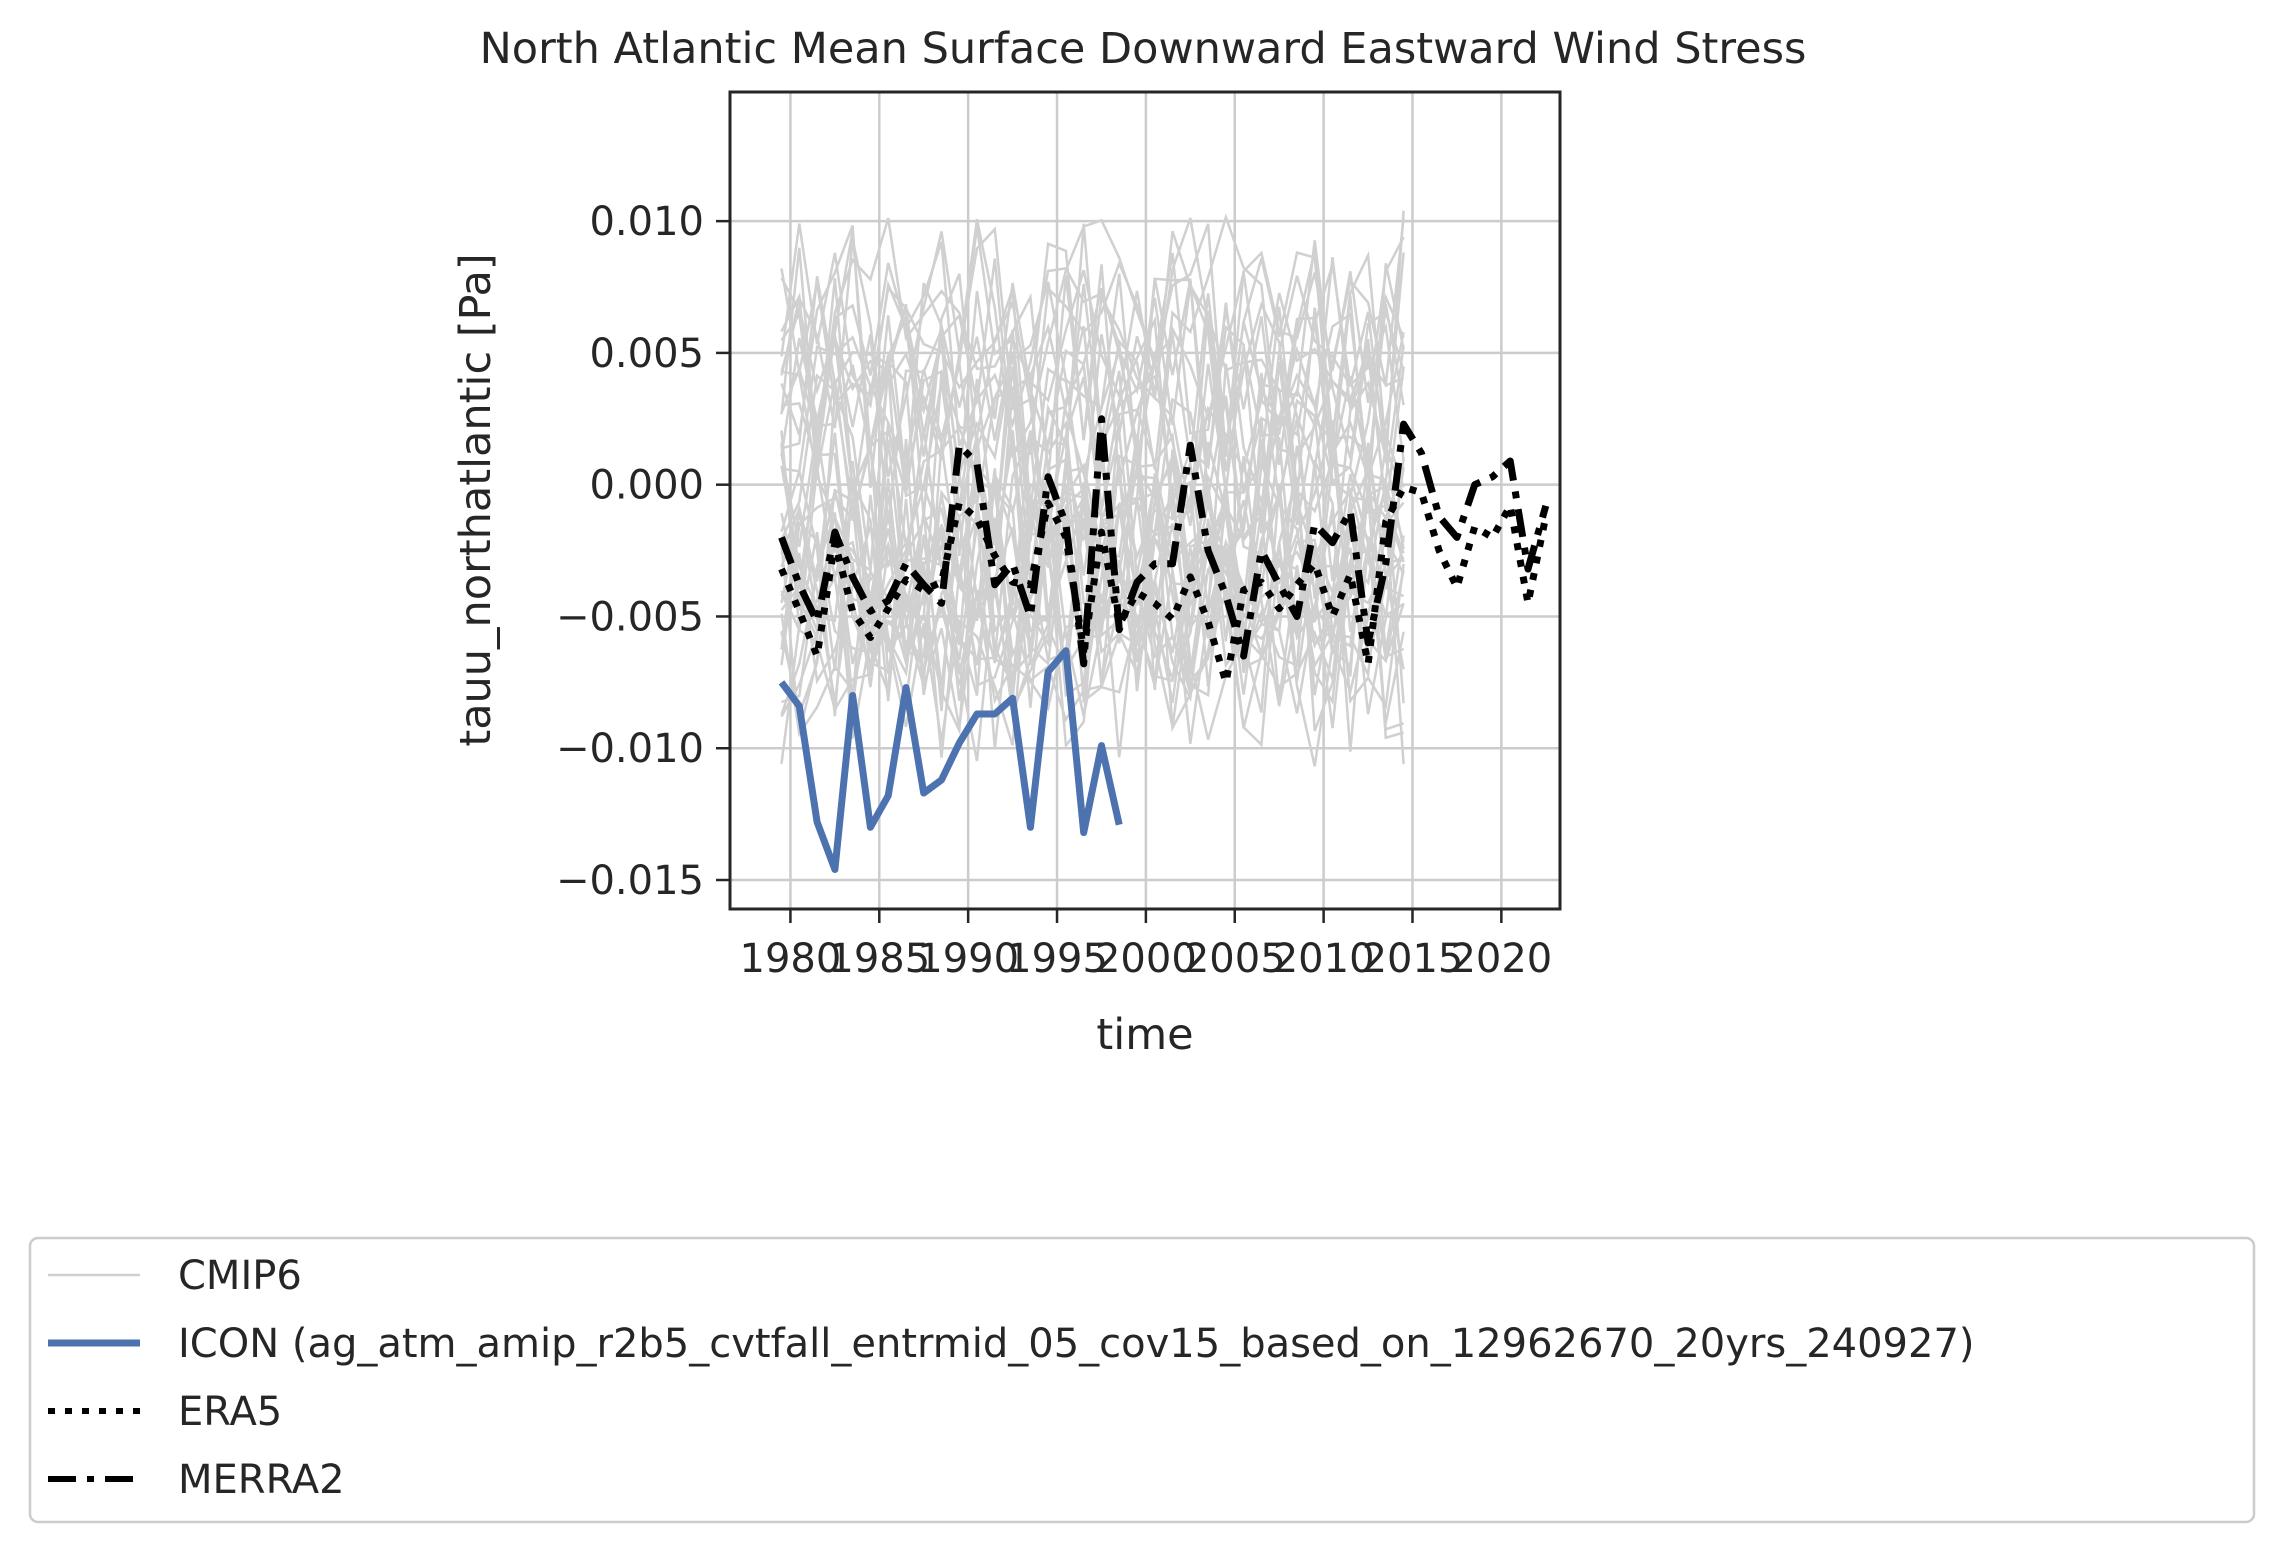 This screenshot has height=1552, width=2284. What do you see at coordinates (646, 354) in the screenshot?
I see `y-tick-label: 0.005` at bounding box center [646, 354].